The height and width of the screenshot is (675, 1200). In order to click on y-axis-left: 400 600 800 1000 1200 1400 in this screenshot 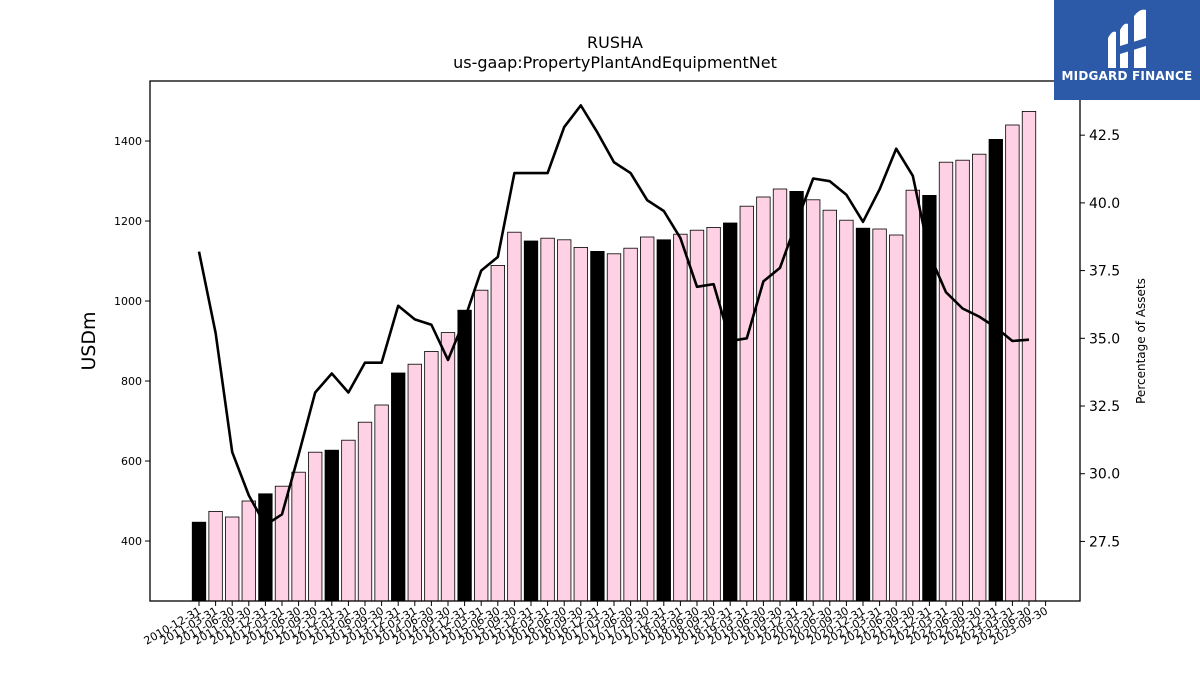, I will do `click(132, 341)`.